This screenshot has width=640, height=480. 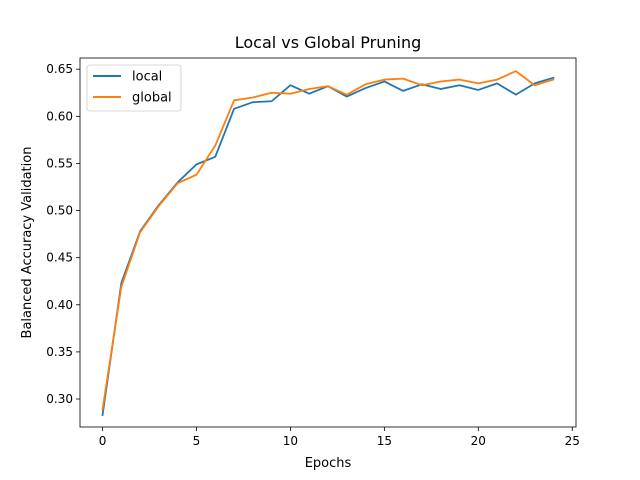 I want to click on x-tick-label: 15, so click(x=384, y=441).